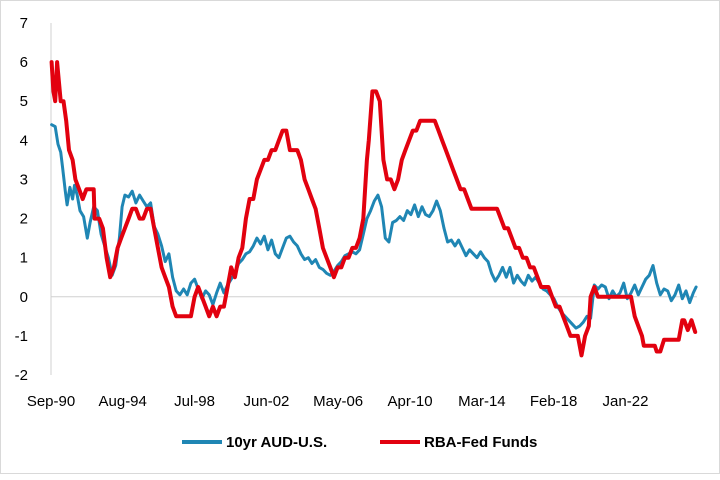 The height and width of the screenshot is (480, 720). I want to click on legend: 10yr AUD-U.S. RBA-Fed Funds, so click(359, 442).